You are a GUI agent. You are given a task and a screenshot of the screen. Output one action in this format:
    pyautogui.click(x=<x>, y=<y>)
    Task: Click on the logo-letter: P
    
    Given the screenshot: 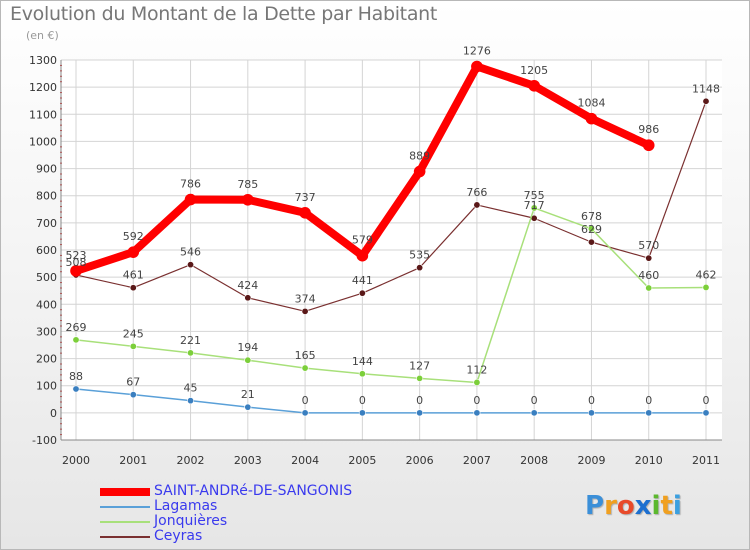 What is the action you would take?
    pyautogui.click(x=595, y=506)
    